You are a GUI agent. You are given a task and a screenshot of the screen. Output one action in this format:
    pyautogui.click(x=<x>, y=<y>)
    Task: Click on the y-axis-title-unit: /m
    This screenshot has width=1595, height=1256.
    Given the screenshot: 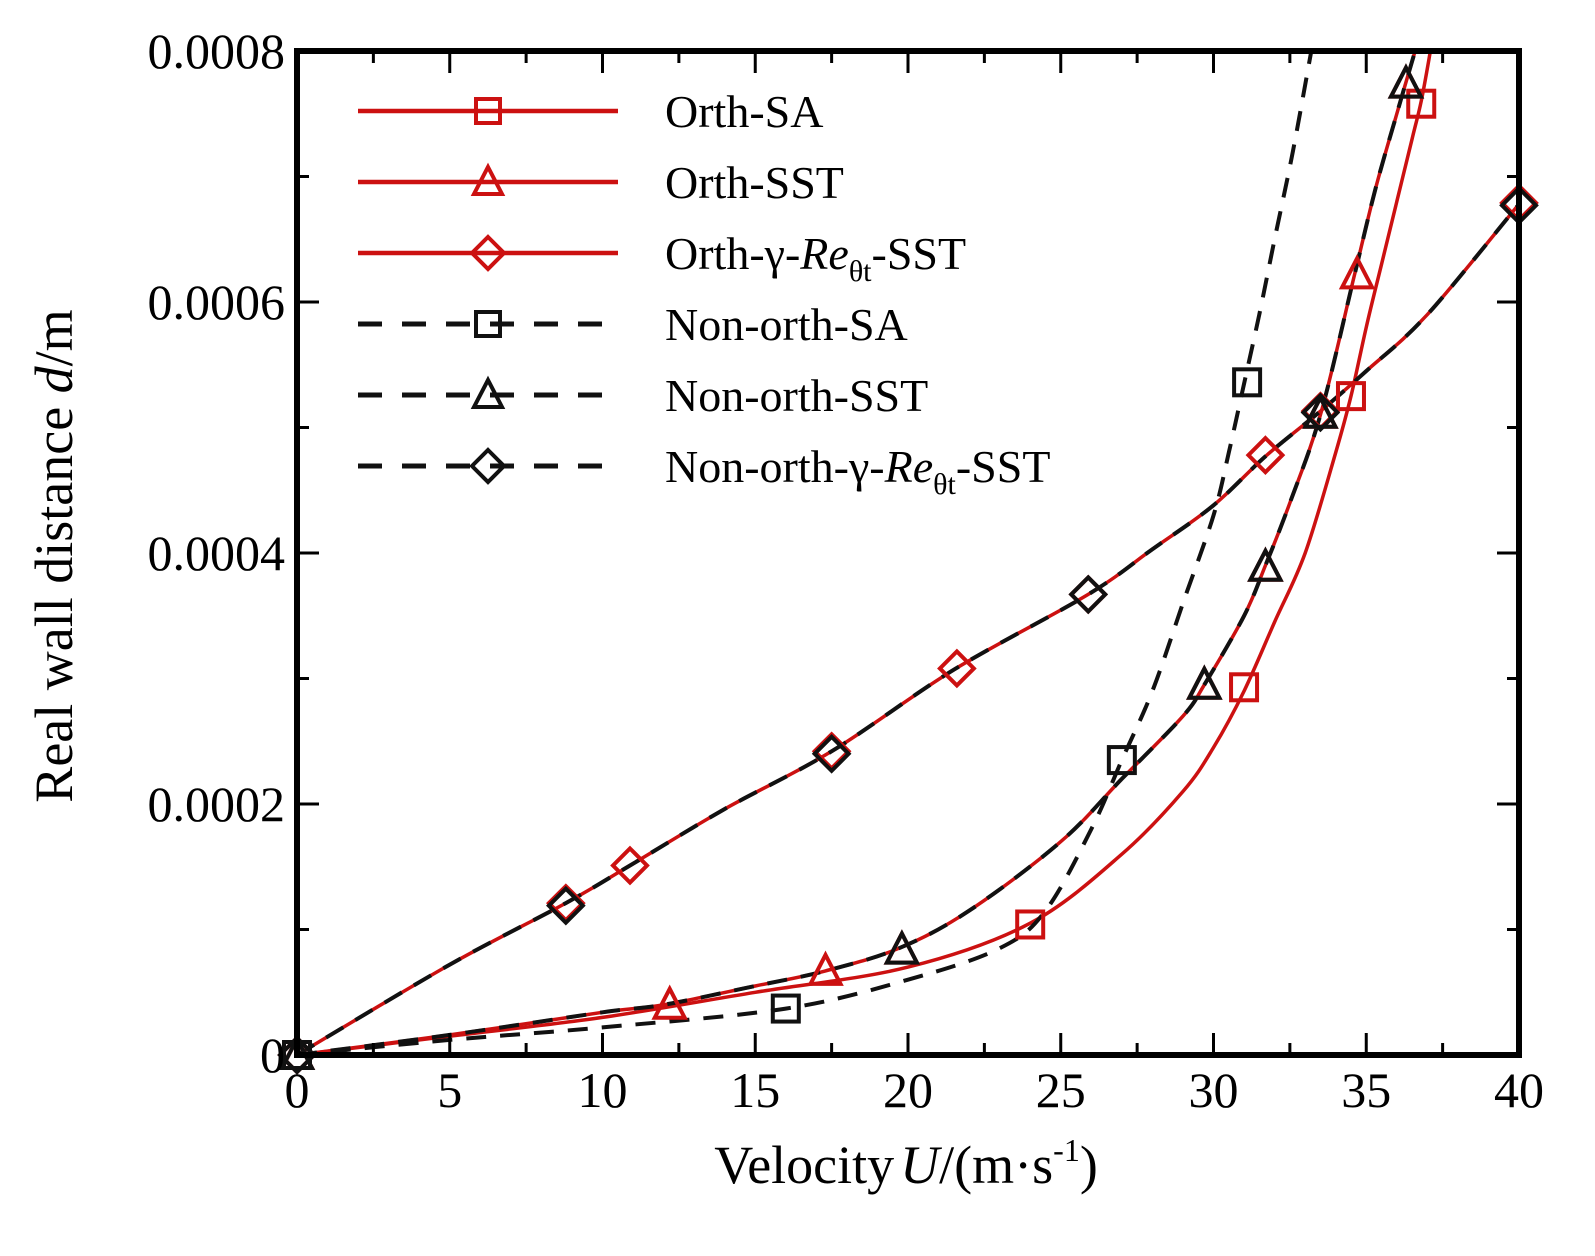 What is the action you would take?
    pyautogui.click(x=54, y=337)
    